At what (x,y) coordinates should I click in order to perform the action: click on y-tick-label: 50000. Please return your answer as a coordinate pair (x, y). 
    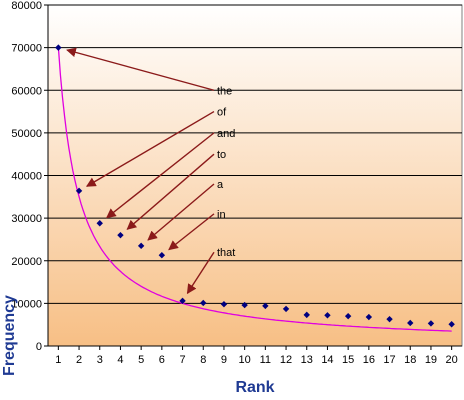
    Looking at the image, I should click on (26, 134).